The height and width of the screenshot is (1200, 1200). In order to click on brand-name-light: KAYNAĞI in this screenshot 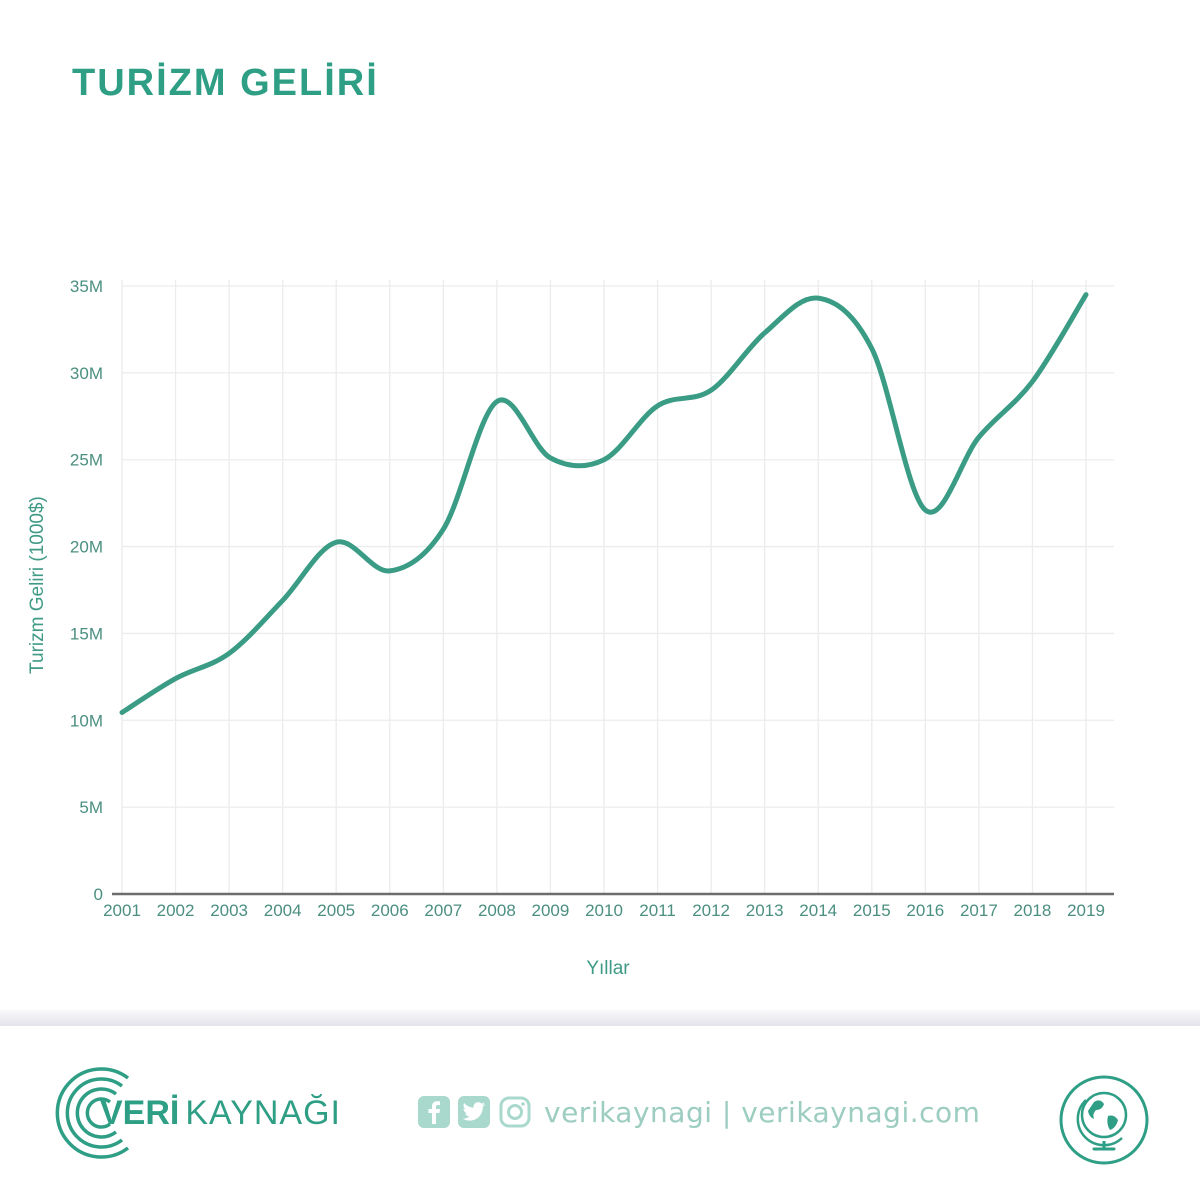, I will do `click(263, 1113)`.